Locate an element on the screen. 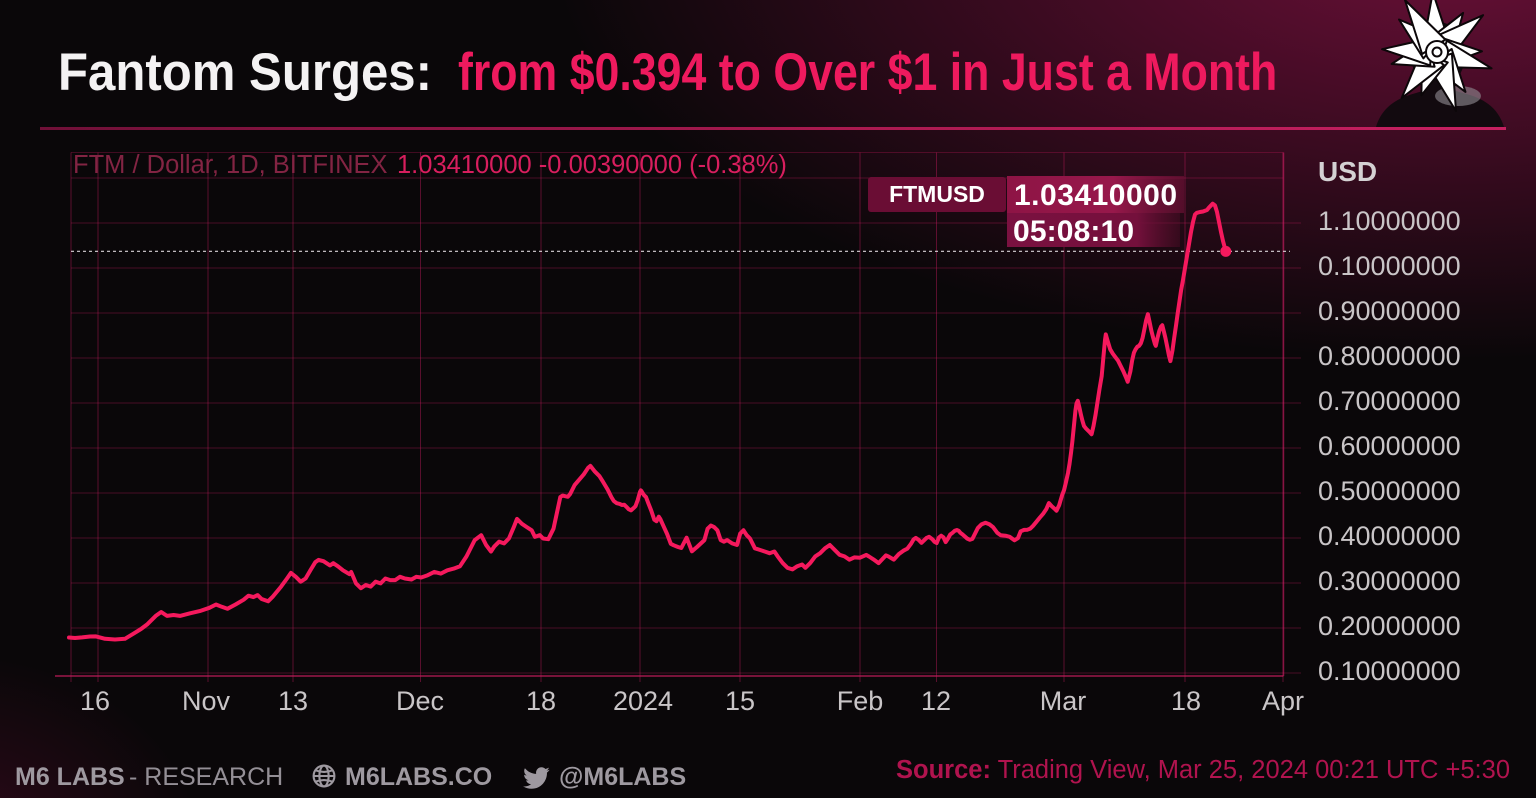 The height and width of the screenshot is (798, 1536). svg-text: 0.80000000 is located at coordinates (1389, 356).